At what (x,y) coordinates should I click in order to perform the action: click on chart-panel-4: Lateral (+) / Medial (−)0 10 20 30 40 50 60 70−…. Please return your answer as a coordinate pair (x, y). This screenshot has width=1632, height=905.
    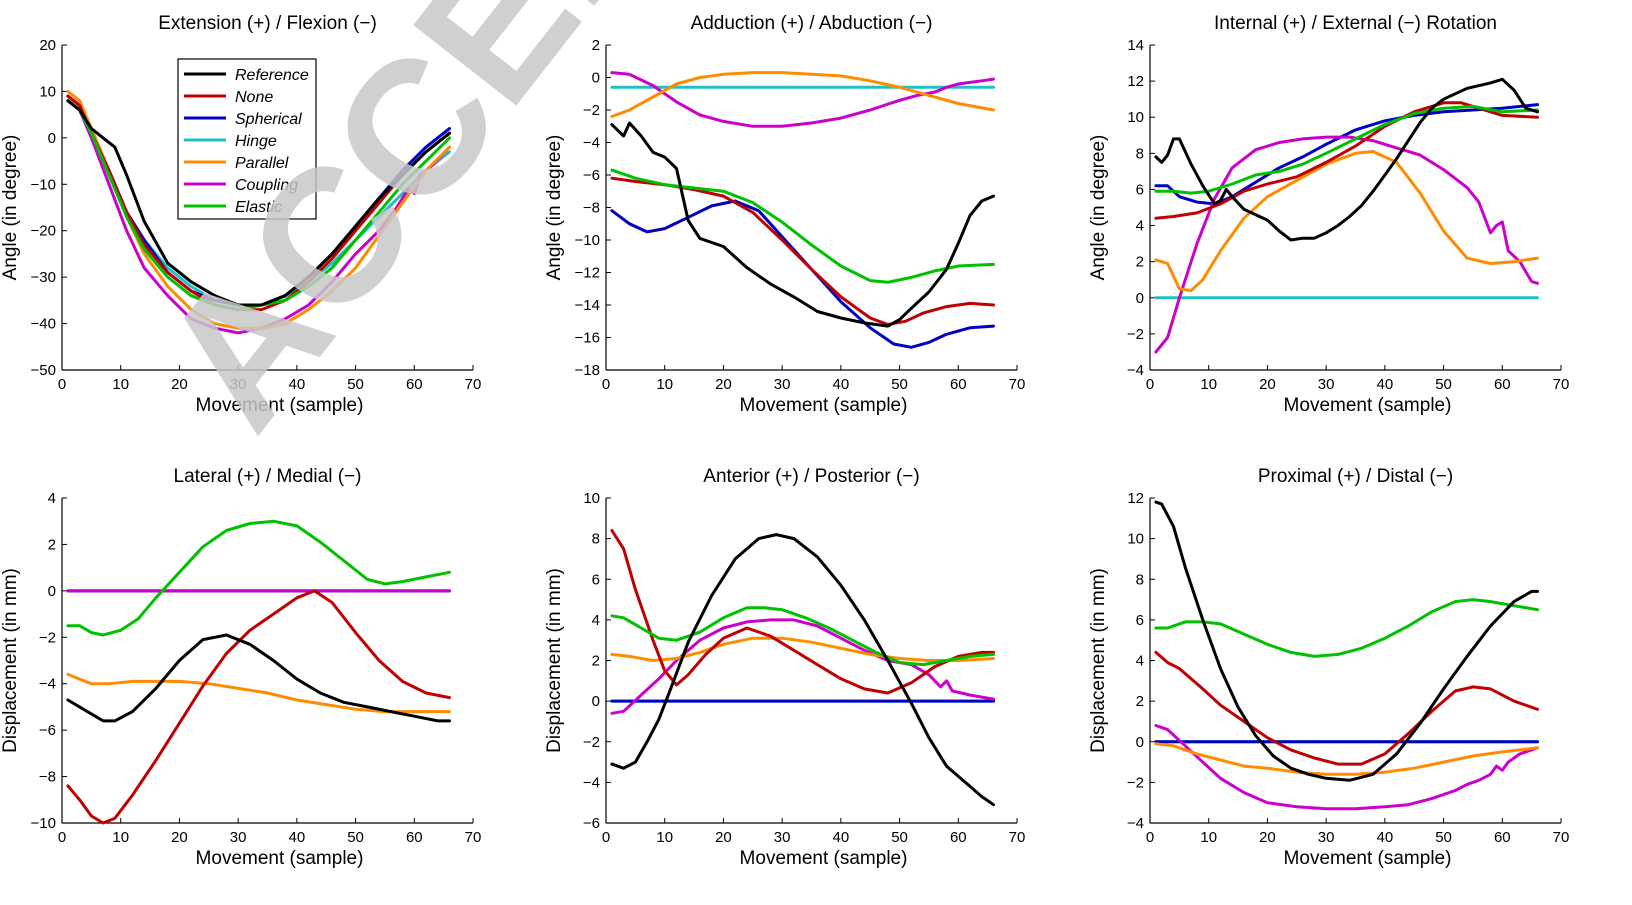
    Looking at the image, I should click on (240, 667).